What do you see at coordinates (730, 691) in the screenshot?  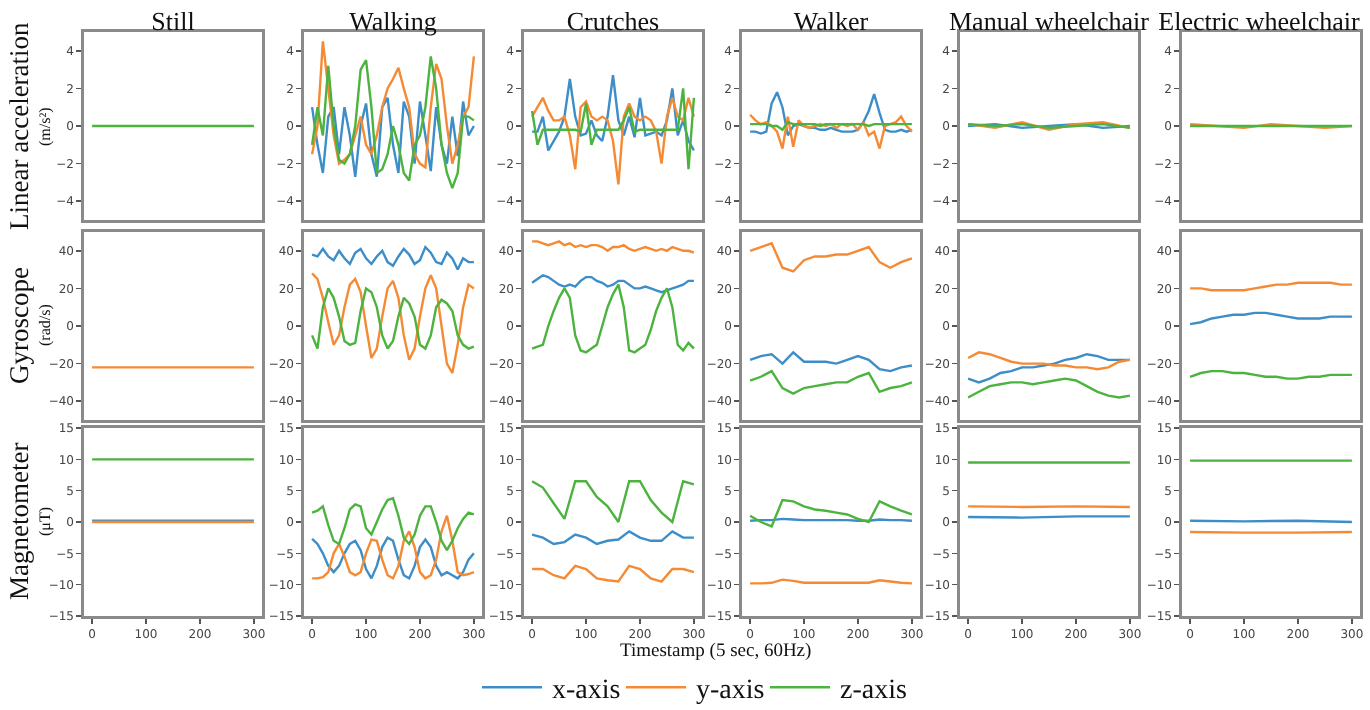 I see `legend-label: y-axis` at bounding box center [730, 691].